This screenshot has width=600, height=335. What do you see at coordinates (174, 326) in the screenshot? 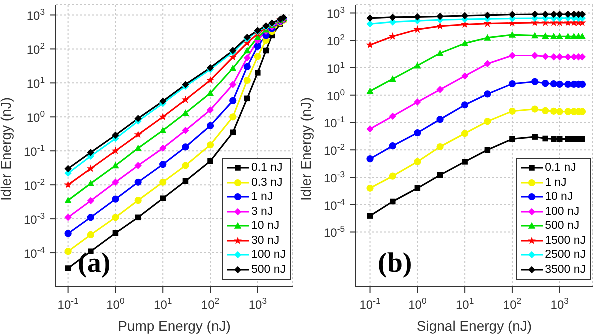
I see `x-axis-title: Pump Energy (nJ)` at bounding box center [174, 326].